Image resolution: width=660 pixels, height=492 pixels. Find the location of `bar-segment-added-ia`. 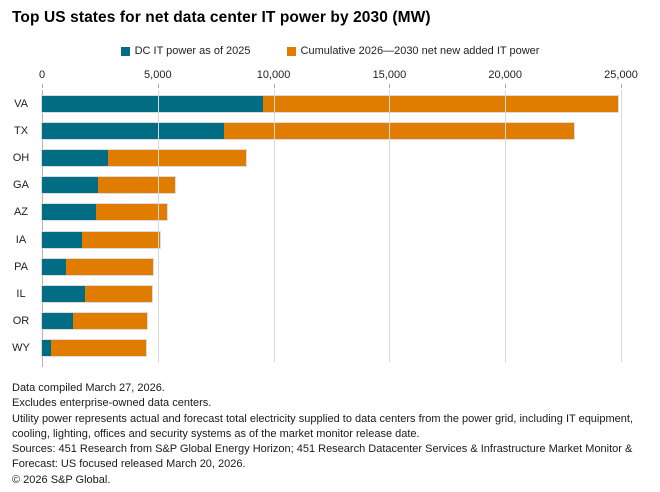

bar-segment-added-ia is located at coordinates (121, 239).